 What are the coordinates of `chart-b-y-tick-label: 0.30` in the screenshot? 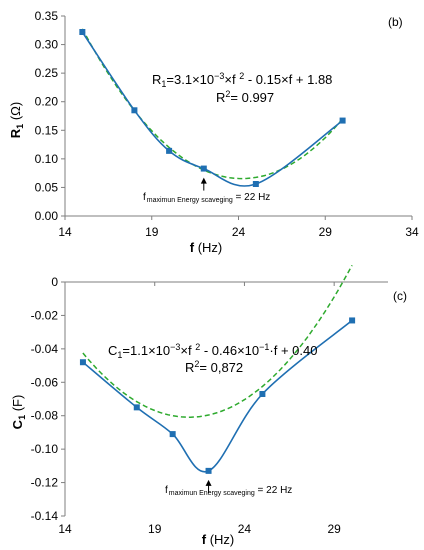 It's located at (47, 45).